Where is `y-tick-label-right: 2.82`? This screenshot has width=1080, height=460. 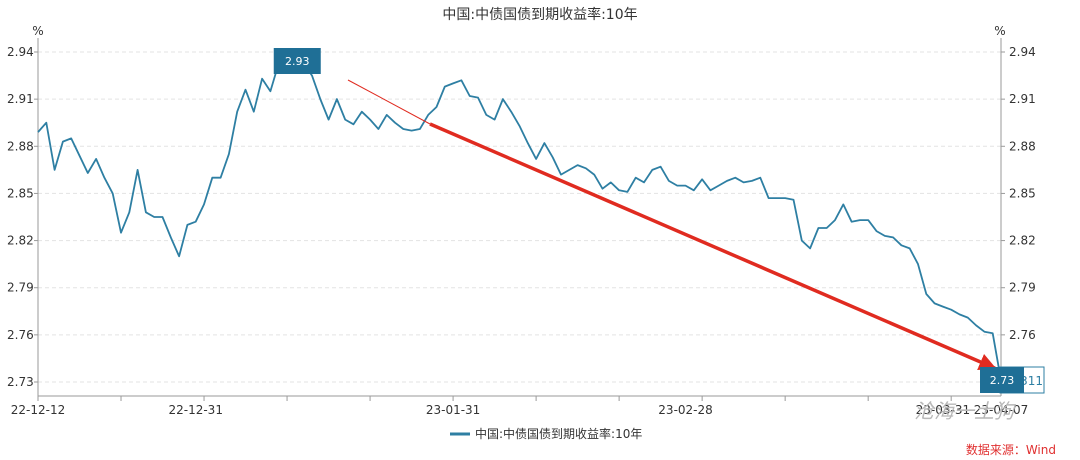 y-tick-label-right: 2.82 is located at coordinates (1022, 241).